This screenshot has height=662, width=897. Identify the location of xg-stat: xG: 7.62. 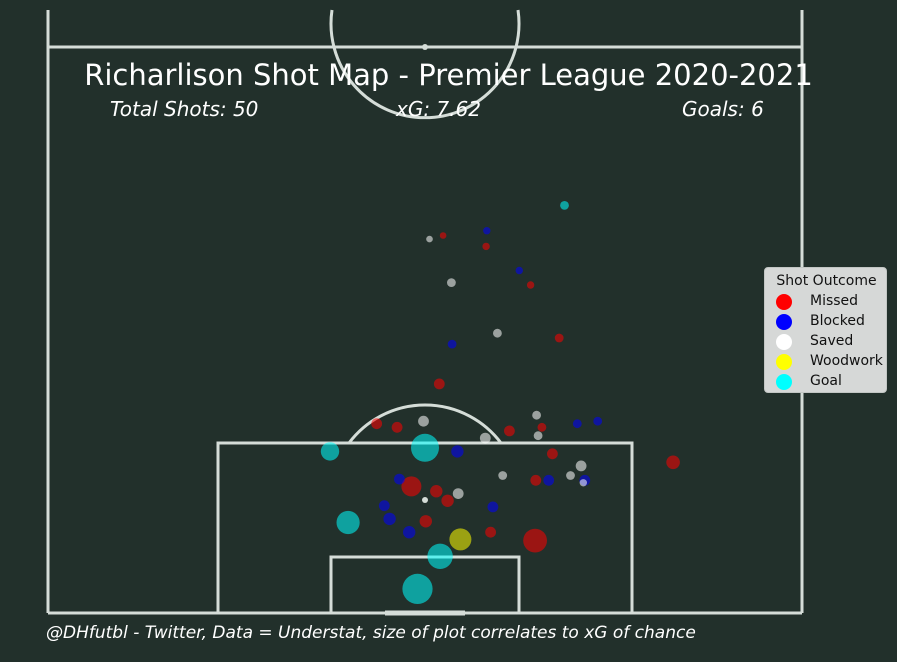
(438, 109).